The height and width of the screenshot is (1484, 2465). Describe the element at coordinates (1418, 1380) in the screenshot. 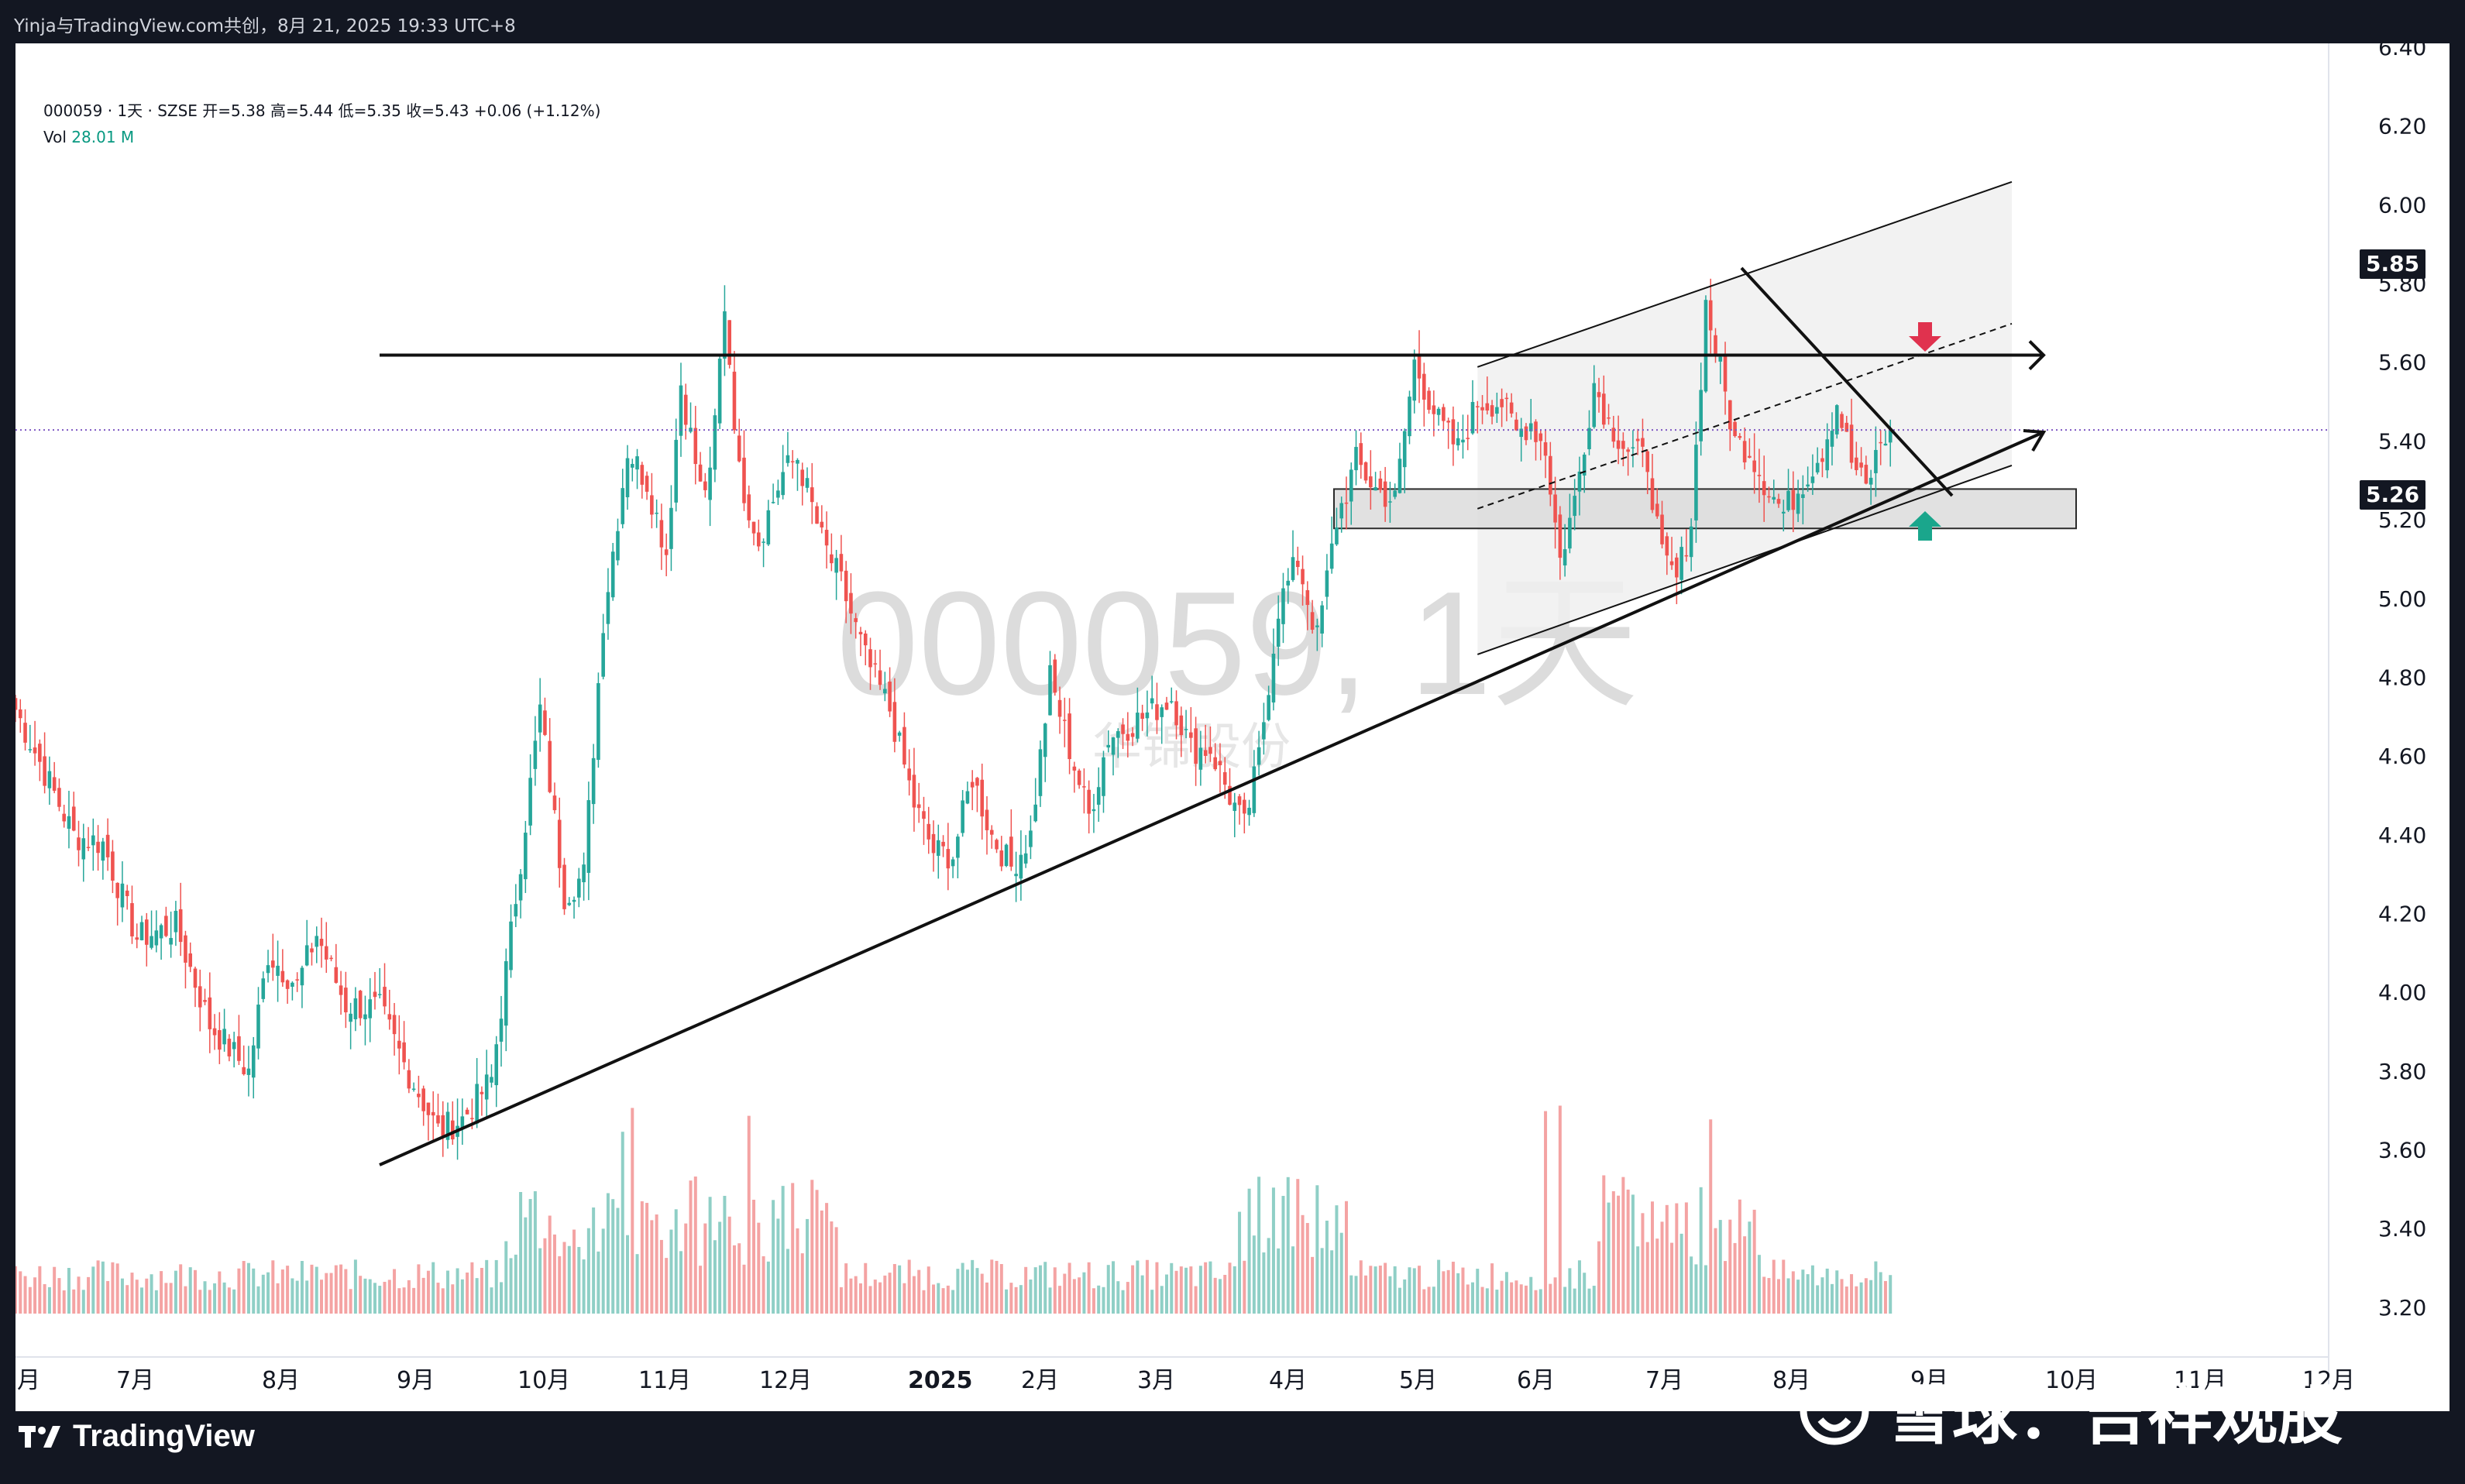

I see `time-tick-label: 5月` at that location.